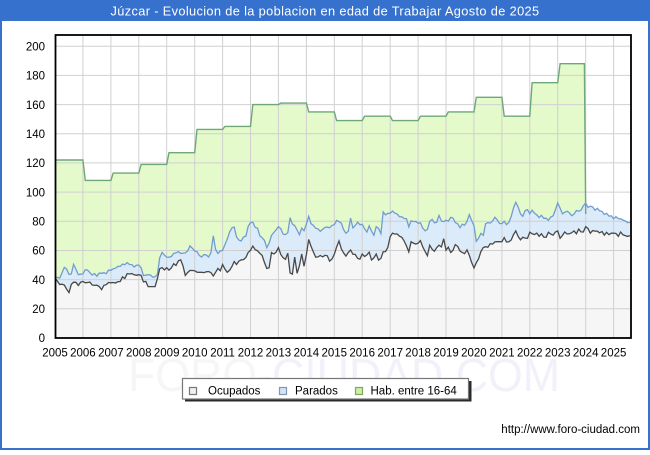  Describe the element at coordinates (35, 106) in the screenshot. I see `svg-text: 160` at that location.